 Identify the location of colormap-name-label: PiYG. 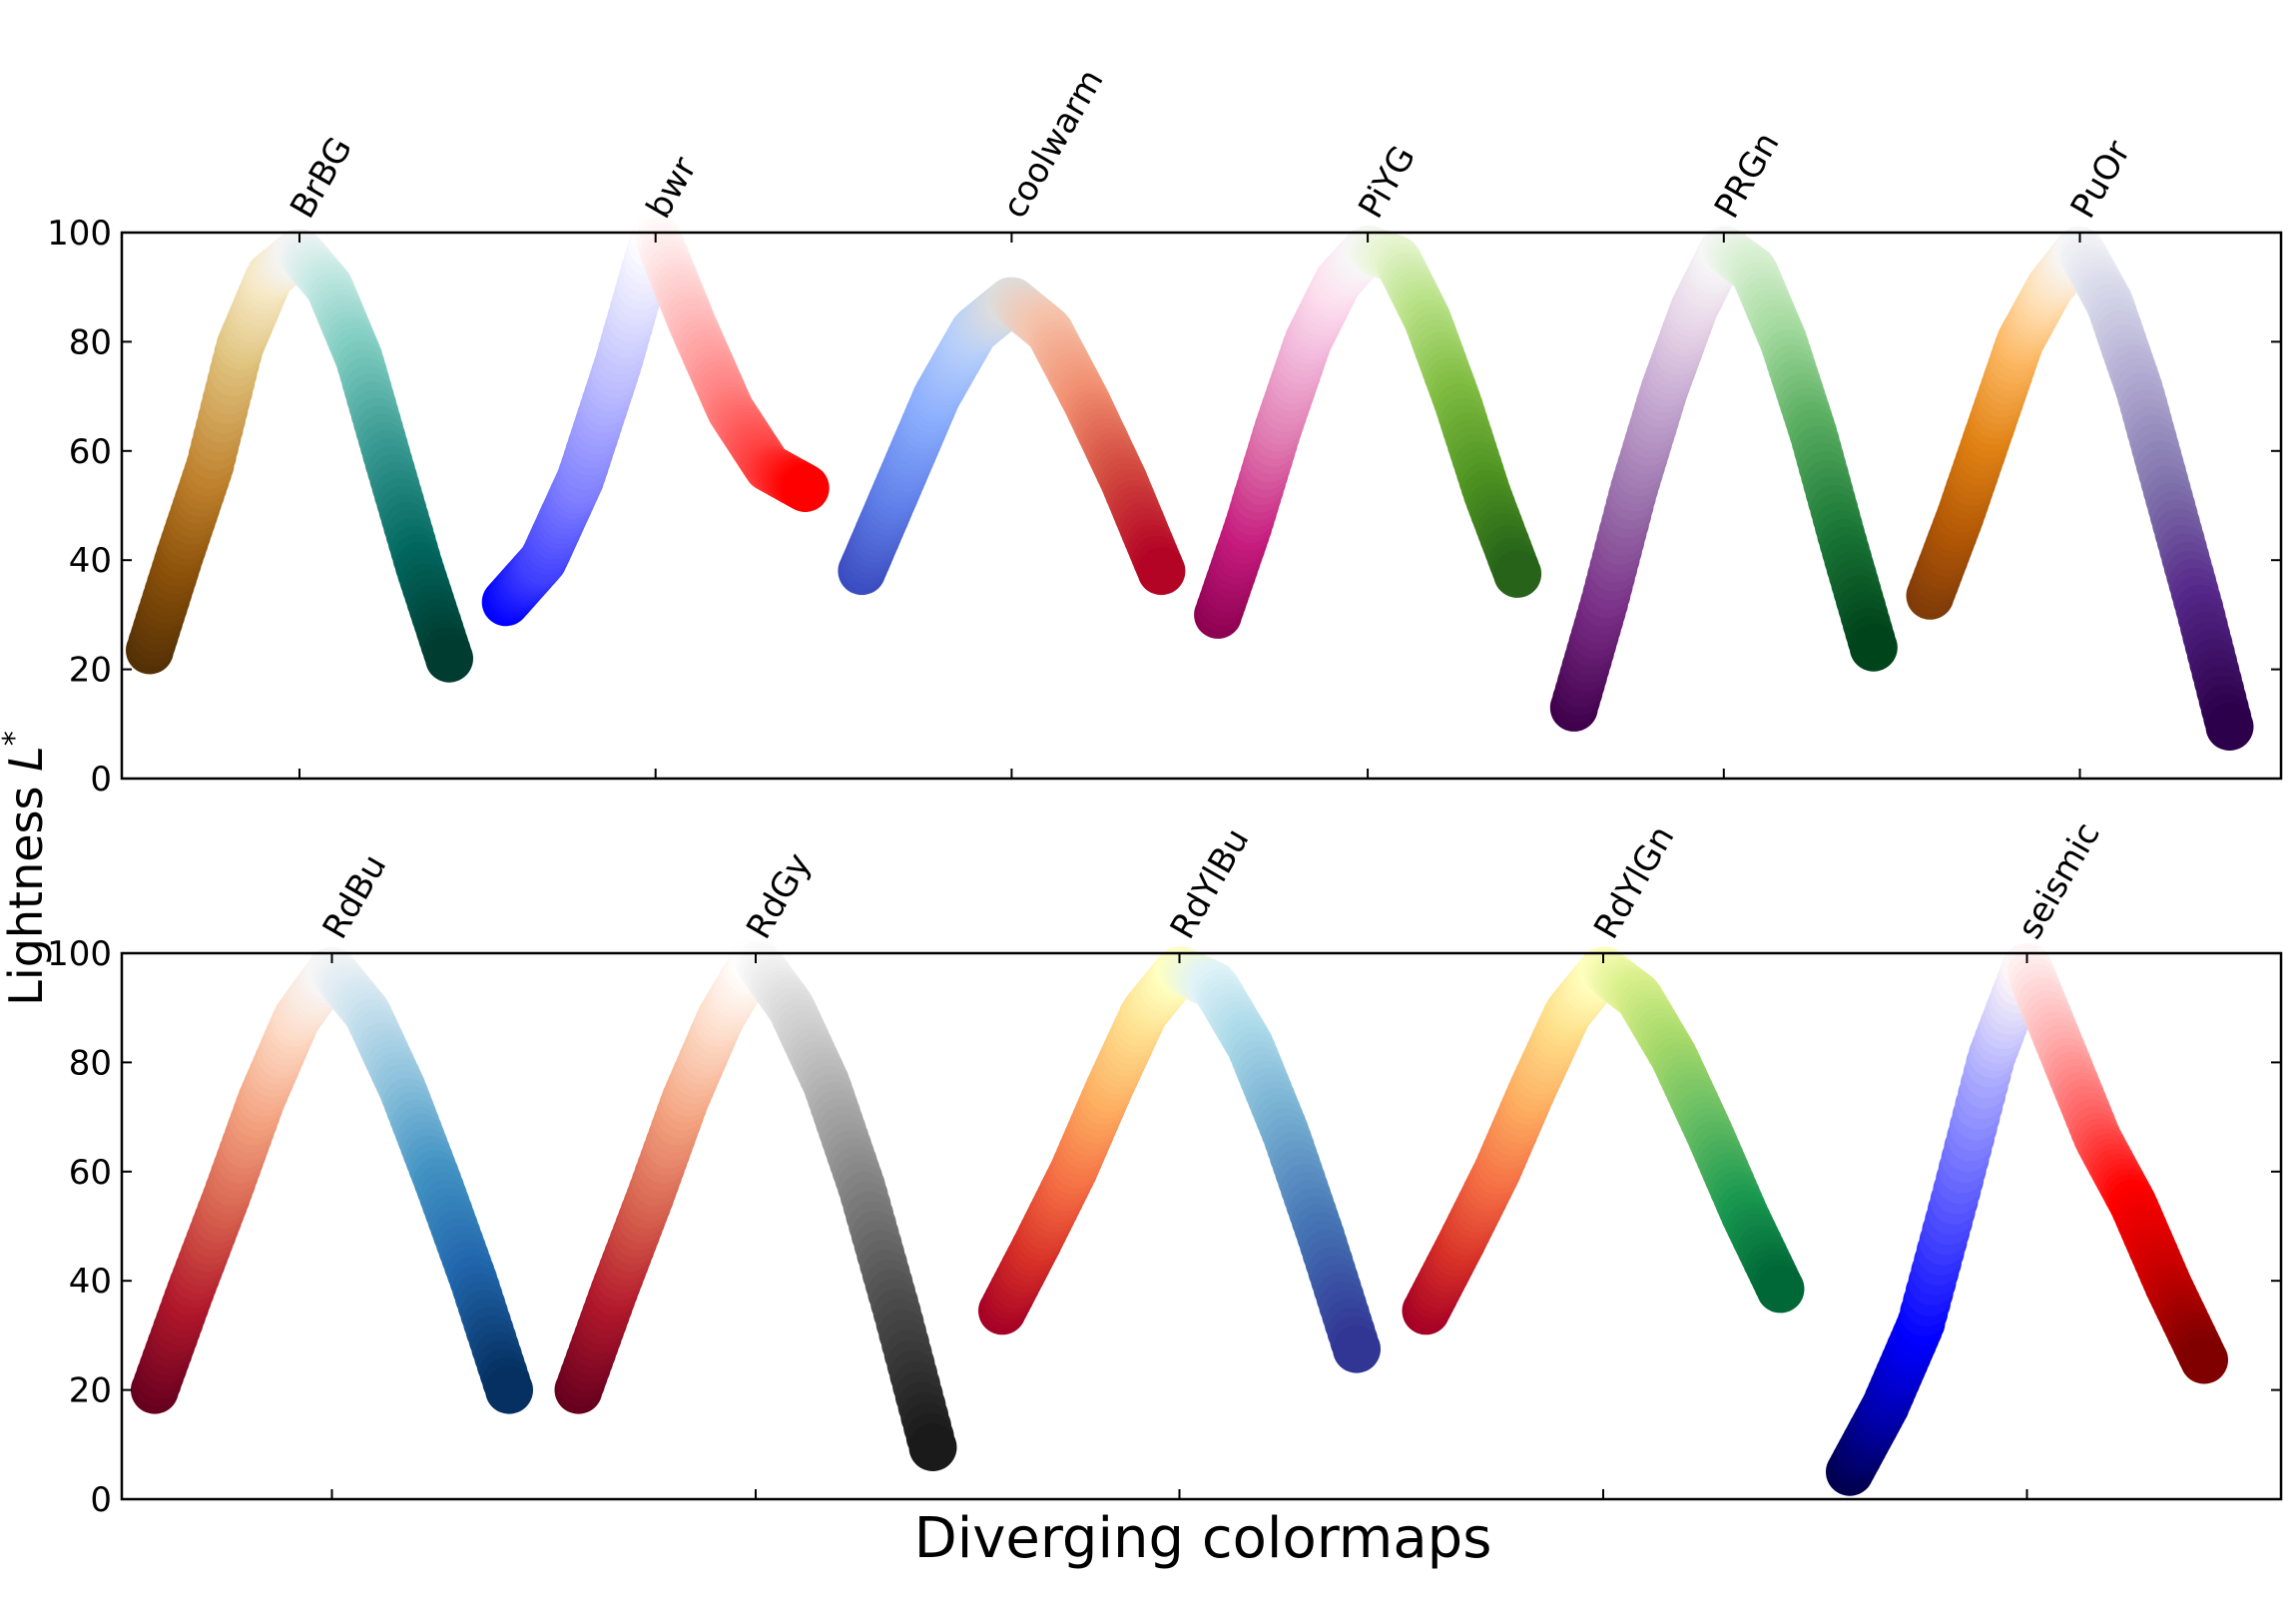
(1388, 182).